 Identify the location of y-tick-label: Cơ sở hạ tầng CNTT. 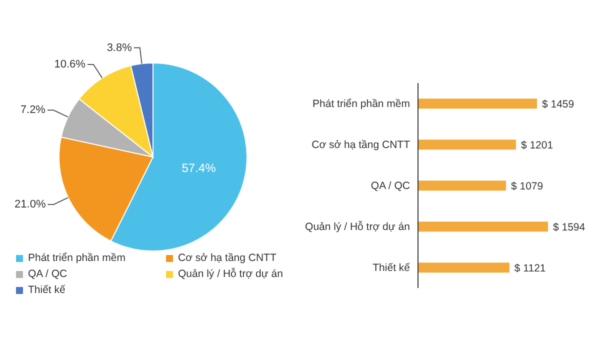
(361, 145).